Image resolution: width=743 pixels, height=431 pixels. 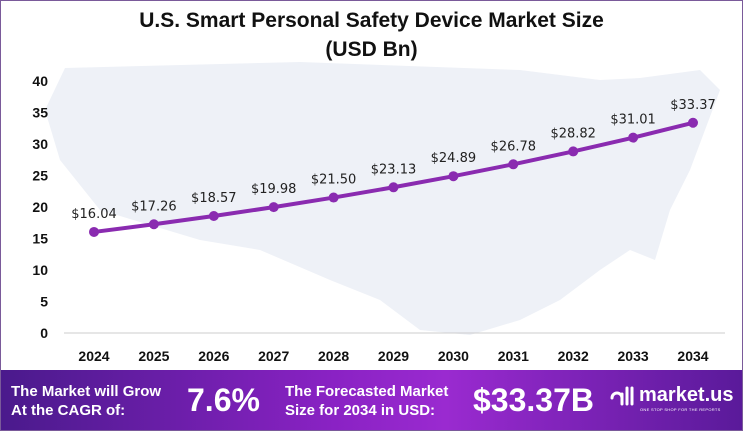 What do you see at coordinates (40, 207) in the screenshot?
I see `y-tick-label: 20` at bounding box center [40, 207].